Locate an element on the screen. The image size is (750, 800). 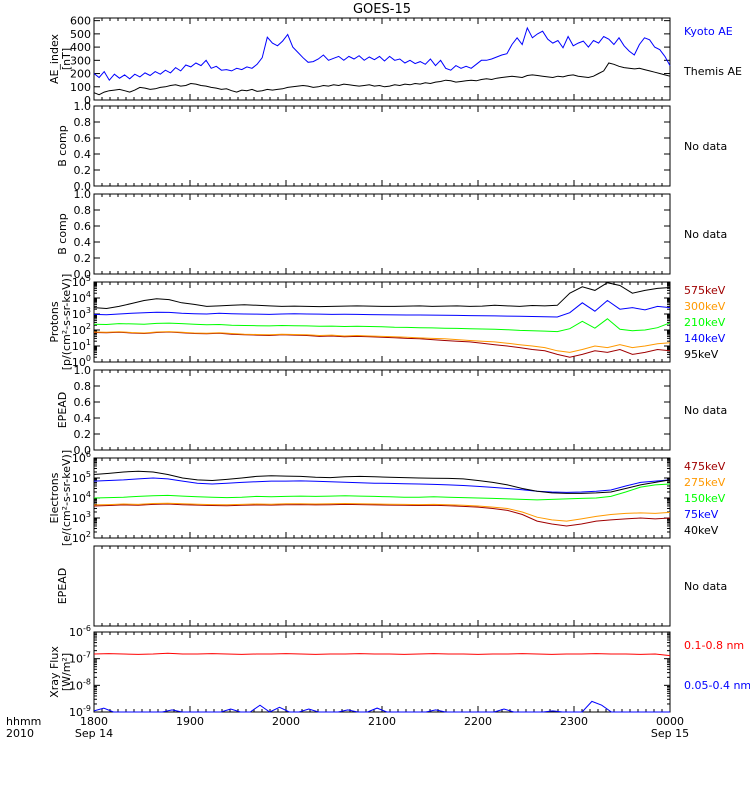
legend-entry: 40keV is located at coordinates (701, 530).